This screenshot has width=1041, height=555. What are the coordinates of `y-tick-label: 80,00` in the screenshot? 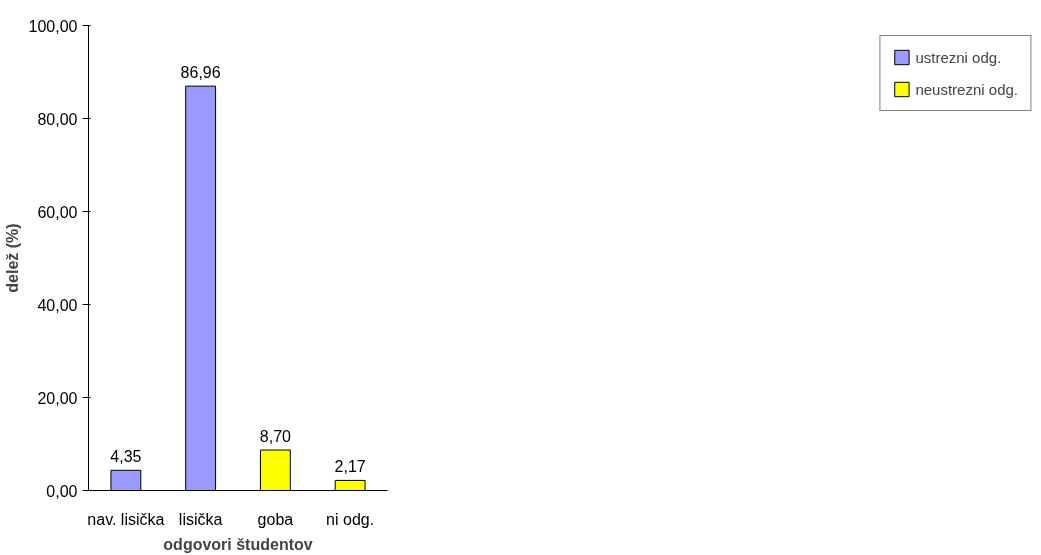 It's located at (57, 119).